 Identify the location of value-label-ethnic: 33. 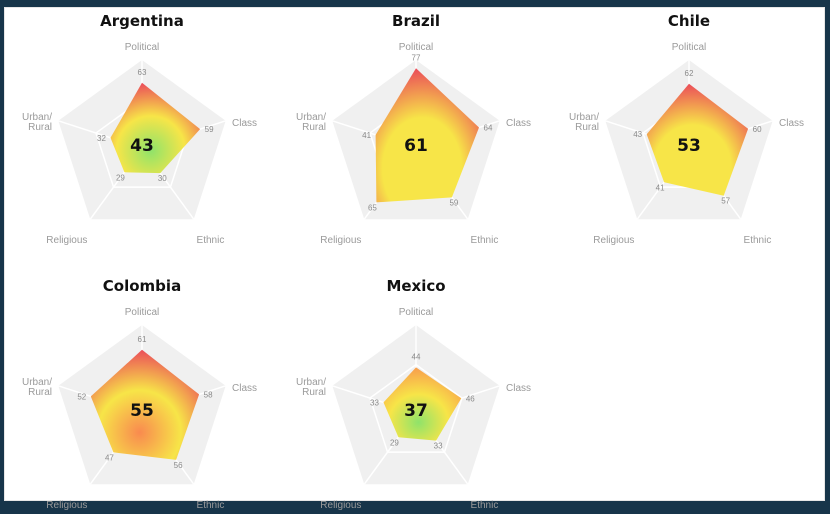
(438, 446).